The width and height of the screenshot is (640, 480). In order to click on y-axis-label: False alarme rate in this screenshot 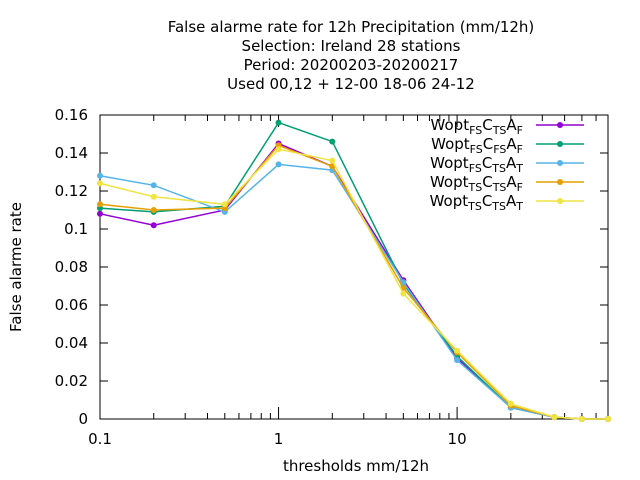, I will do `click(16, 267)`.